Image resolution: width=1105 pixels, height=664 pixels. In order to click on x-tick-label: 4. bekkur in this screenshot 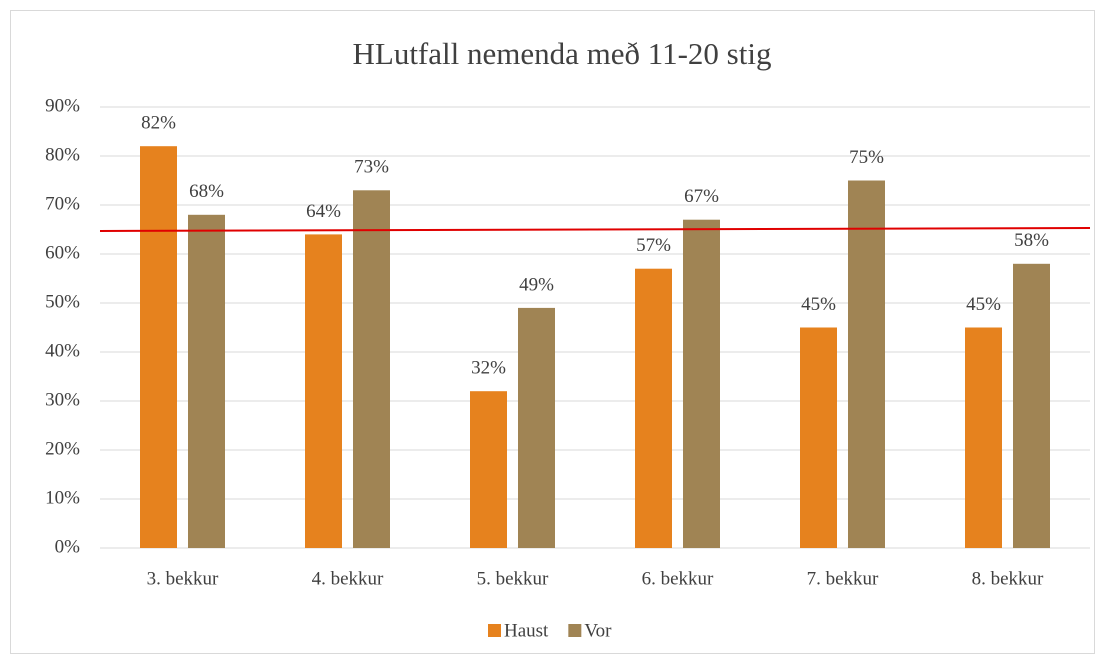, I will do `click(348, 578)`.